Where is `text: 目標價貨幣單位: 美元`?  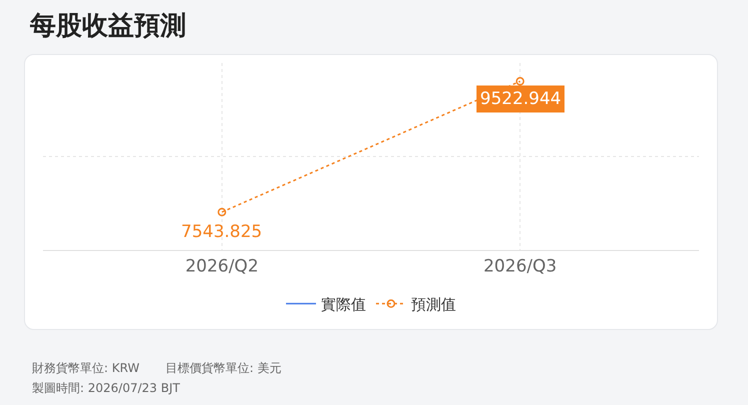
text: 目標價貨幣單位: 美元 is located at coordinates (223, 368).